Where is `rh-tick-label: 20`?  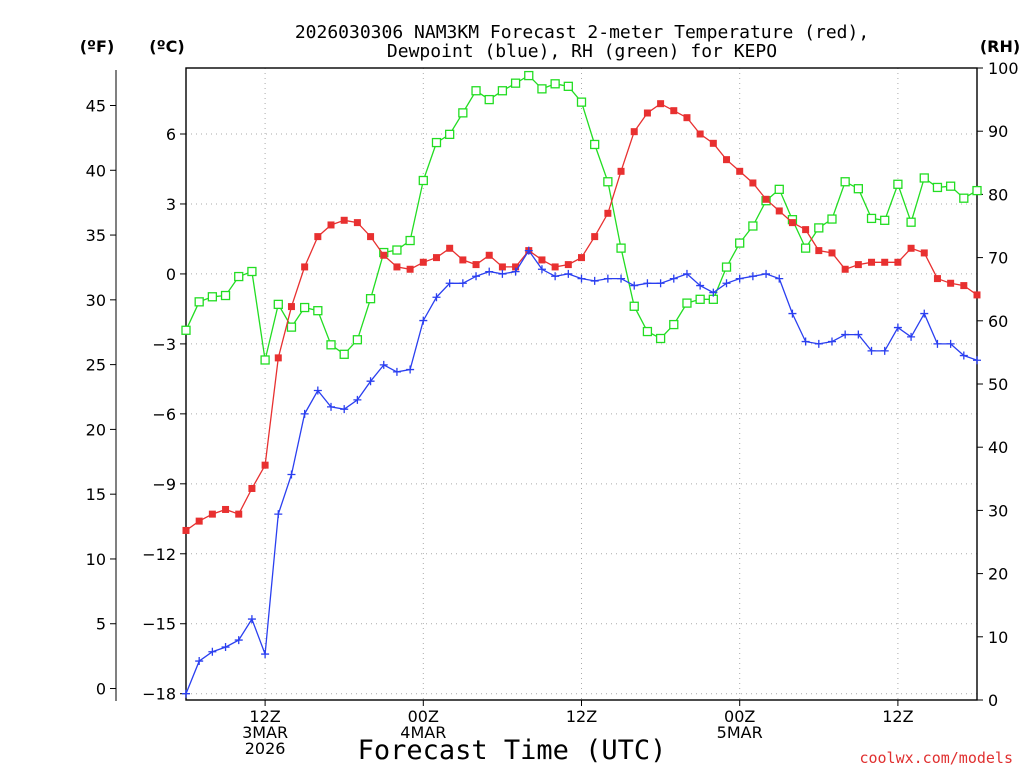
rh-tick-label: 20 is located at coordinates (998, 574).